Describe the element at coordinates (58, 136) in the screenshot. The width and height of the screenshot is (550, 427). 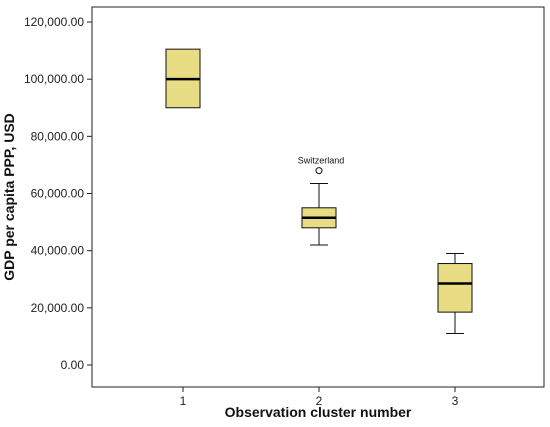
I see `y-tick-label: 80,000.00` at that location.